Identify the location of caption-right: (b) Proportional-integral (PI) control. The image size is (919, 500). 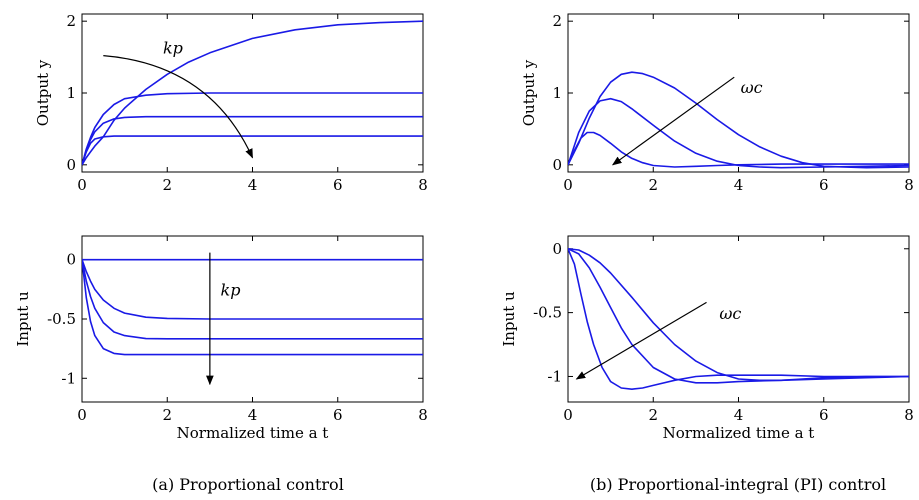
(738, 484).